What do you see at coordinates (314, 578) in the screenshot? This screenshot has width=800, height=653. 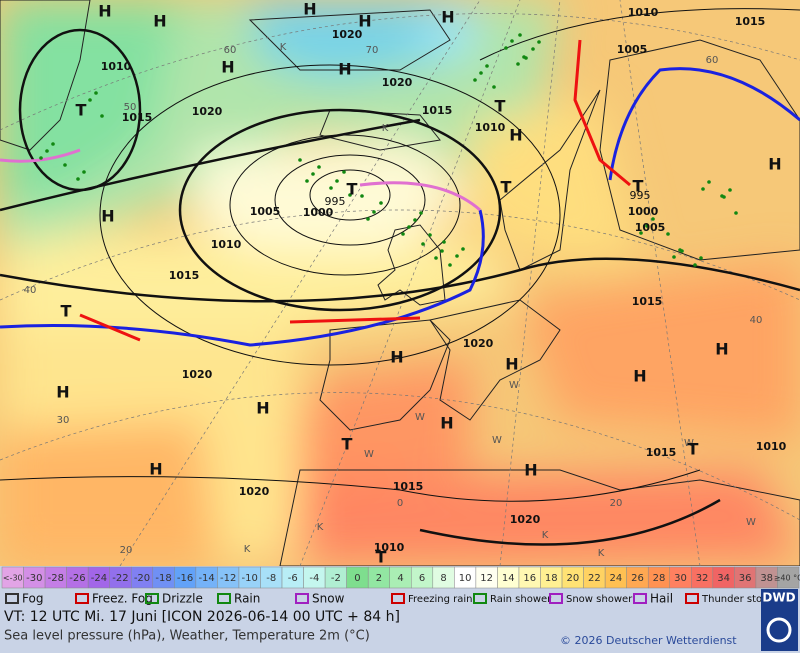 I see `color-scale-label: -4` at bounding box center [314, 578].